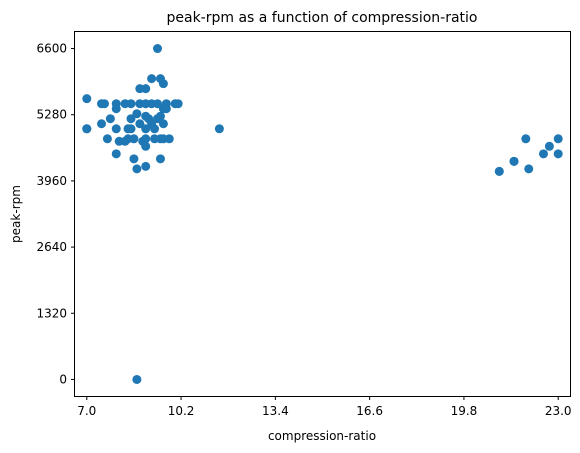 The image size is (580, 453). Describe the element at coordinates (51, 313) in the screenshot. I see `y-tick-label: 1320` at that location.